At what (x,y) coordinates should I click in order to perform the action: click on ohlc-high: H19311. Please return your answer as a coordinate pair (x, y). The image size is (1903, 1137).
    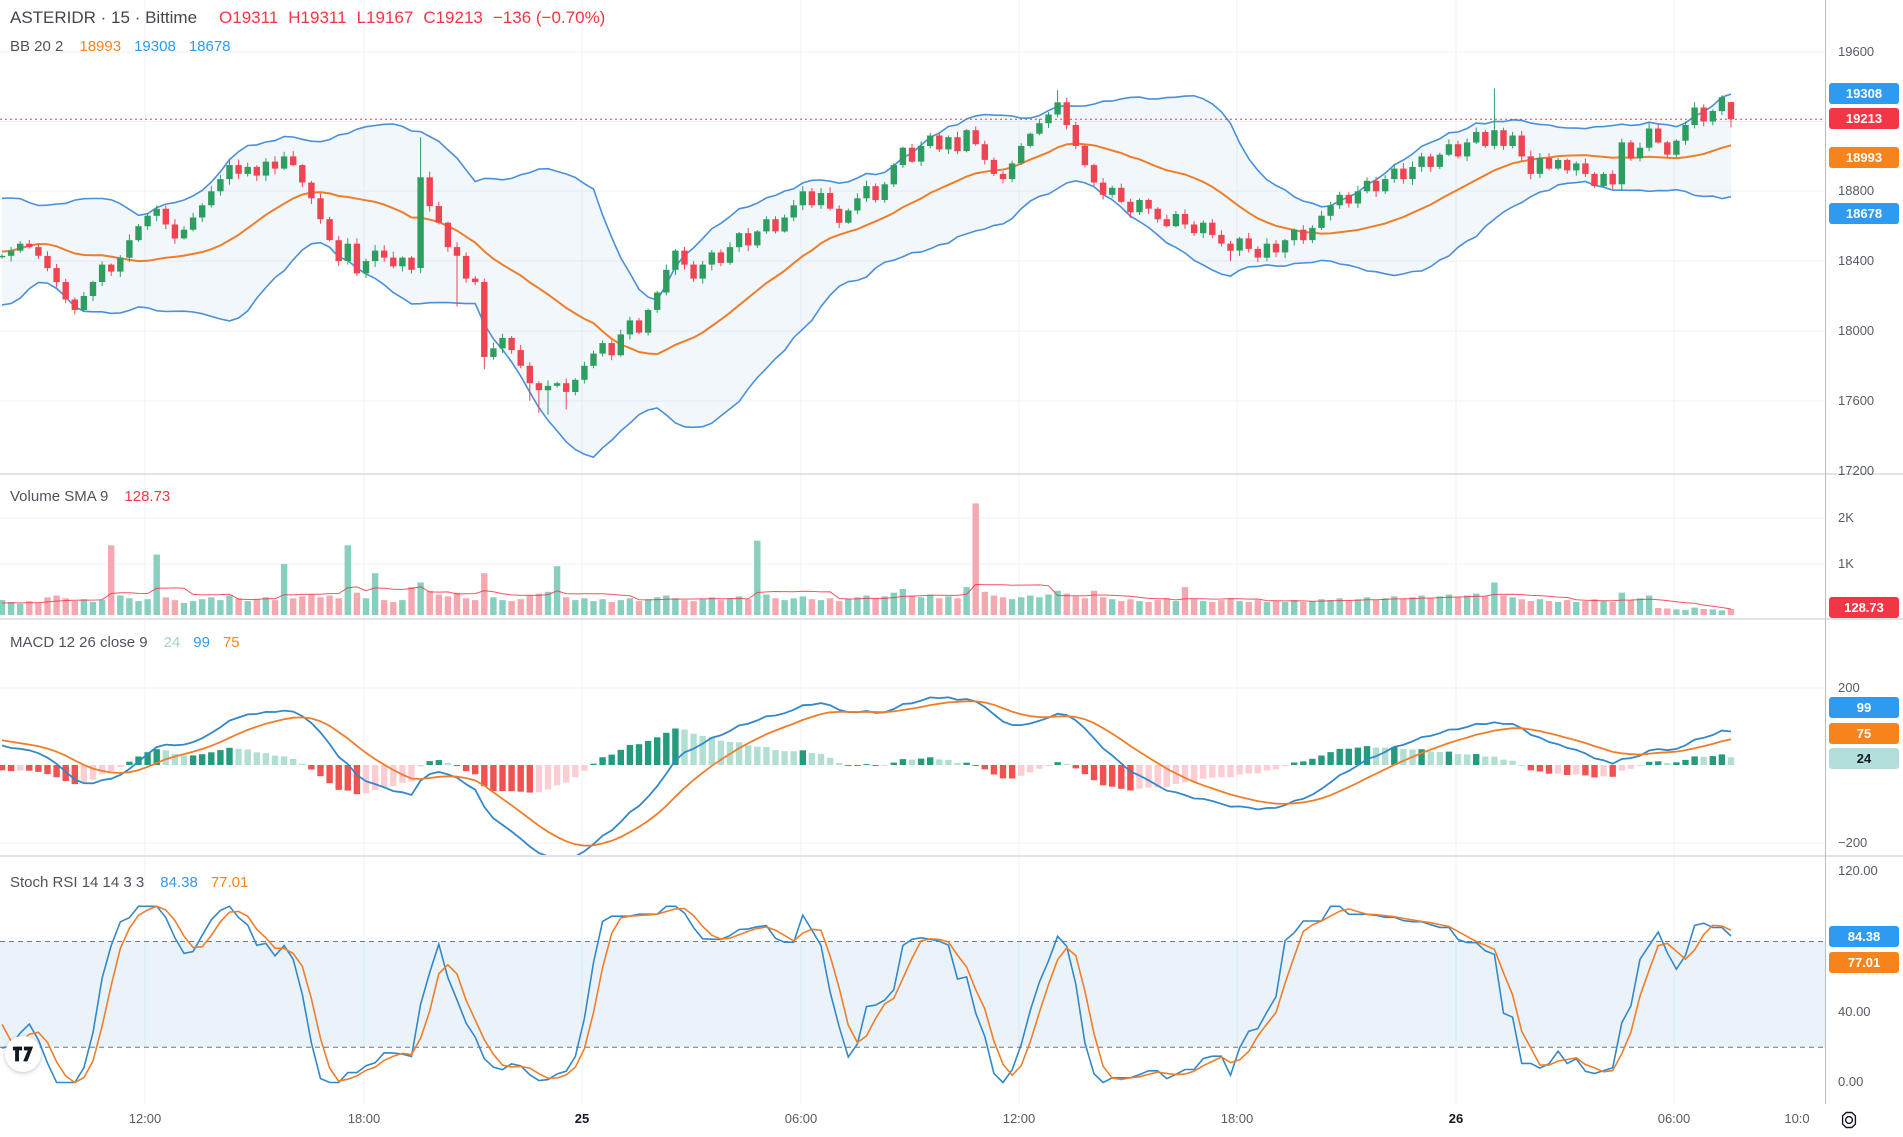
    Looking at the image, I should click on (317, 17).